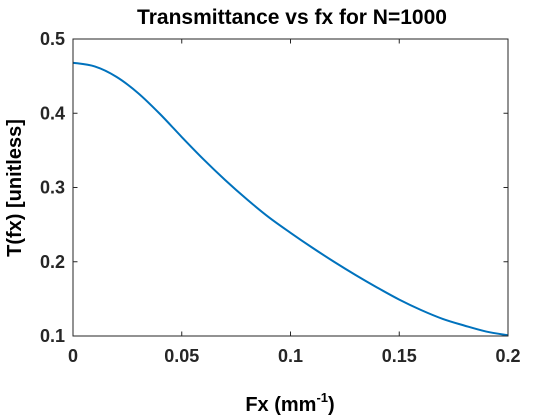  I want to click on x-tick-label: 0.2, so click(507, 356).